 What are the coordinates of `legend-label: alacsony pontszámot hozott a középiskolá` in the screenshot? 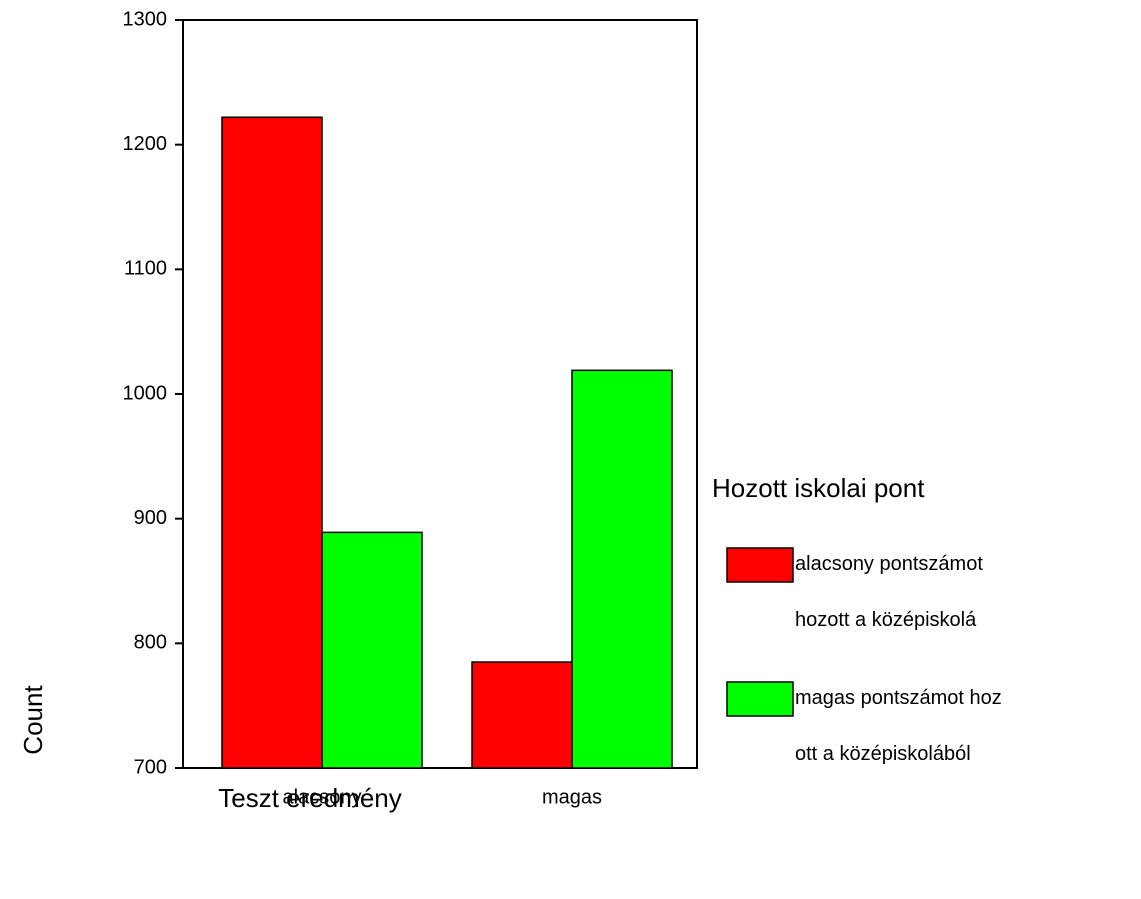 It's located at (891, 592).